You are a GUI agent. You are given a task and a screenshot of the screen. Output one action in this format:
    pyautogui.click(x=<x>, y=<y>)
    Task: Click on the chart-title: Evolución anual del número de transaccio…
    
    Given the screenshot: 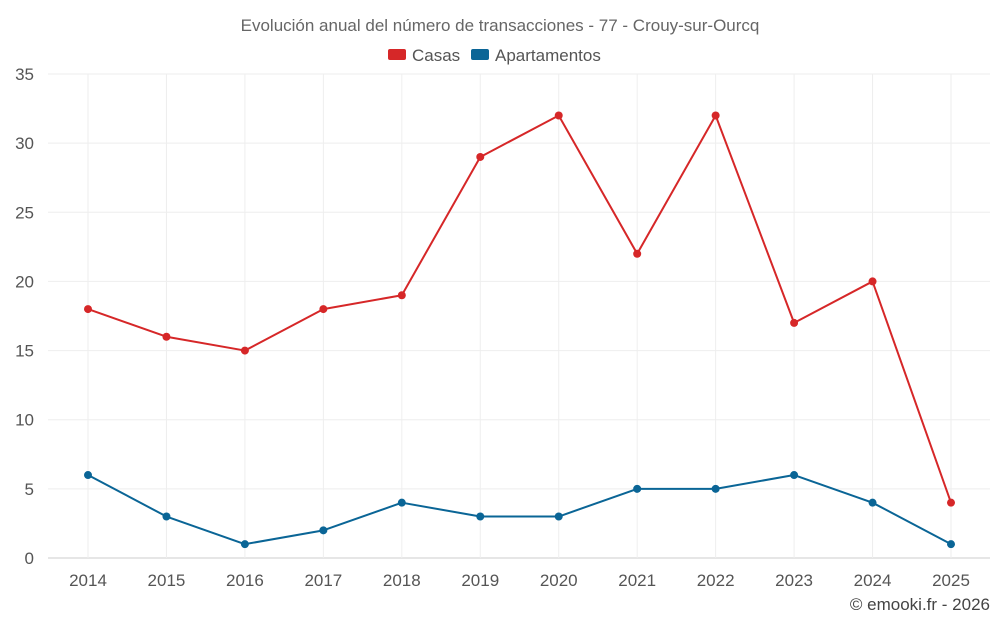 What is the action you would take?
    pyautogui.click(x=500, y=25)
    